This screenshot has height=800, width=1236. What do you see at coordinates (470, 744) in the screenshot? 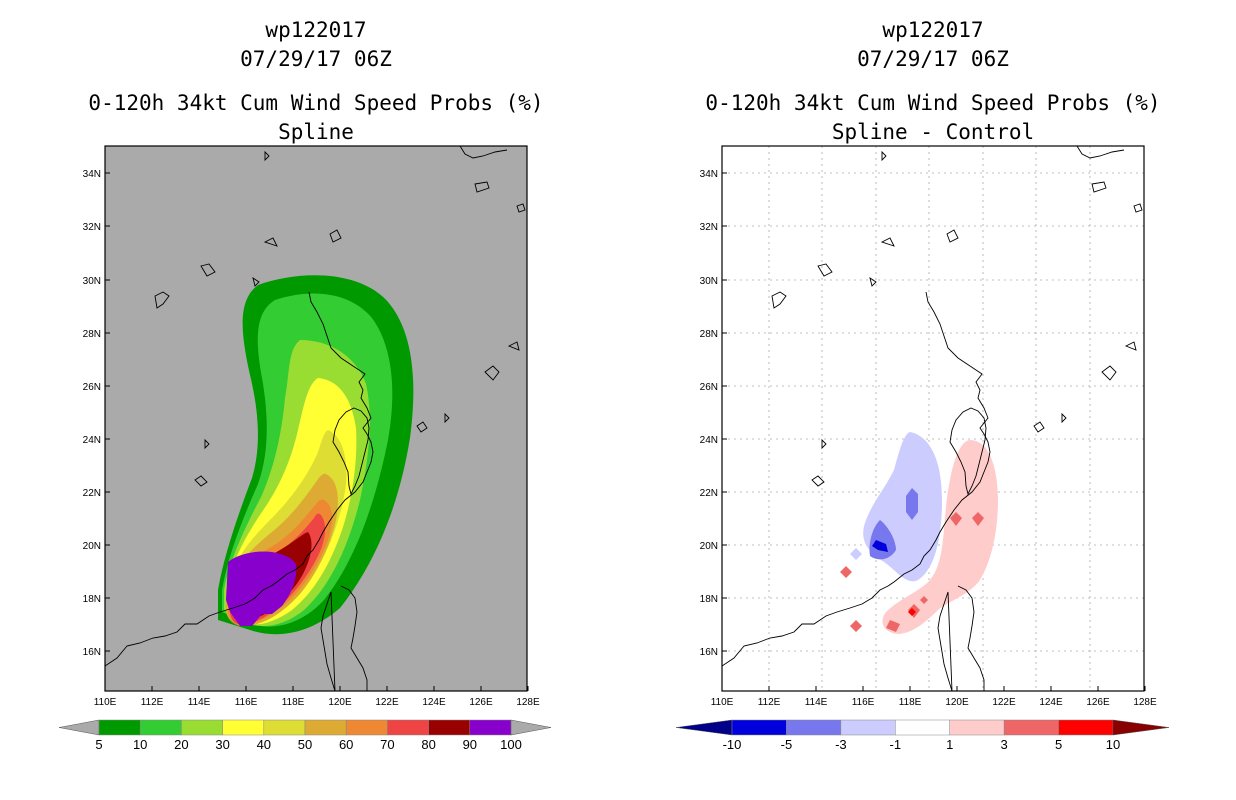
I see `colorbar-label: 90` at bounding box center [470, 744].